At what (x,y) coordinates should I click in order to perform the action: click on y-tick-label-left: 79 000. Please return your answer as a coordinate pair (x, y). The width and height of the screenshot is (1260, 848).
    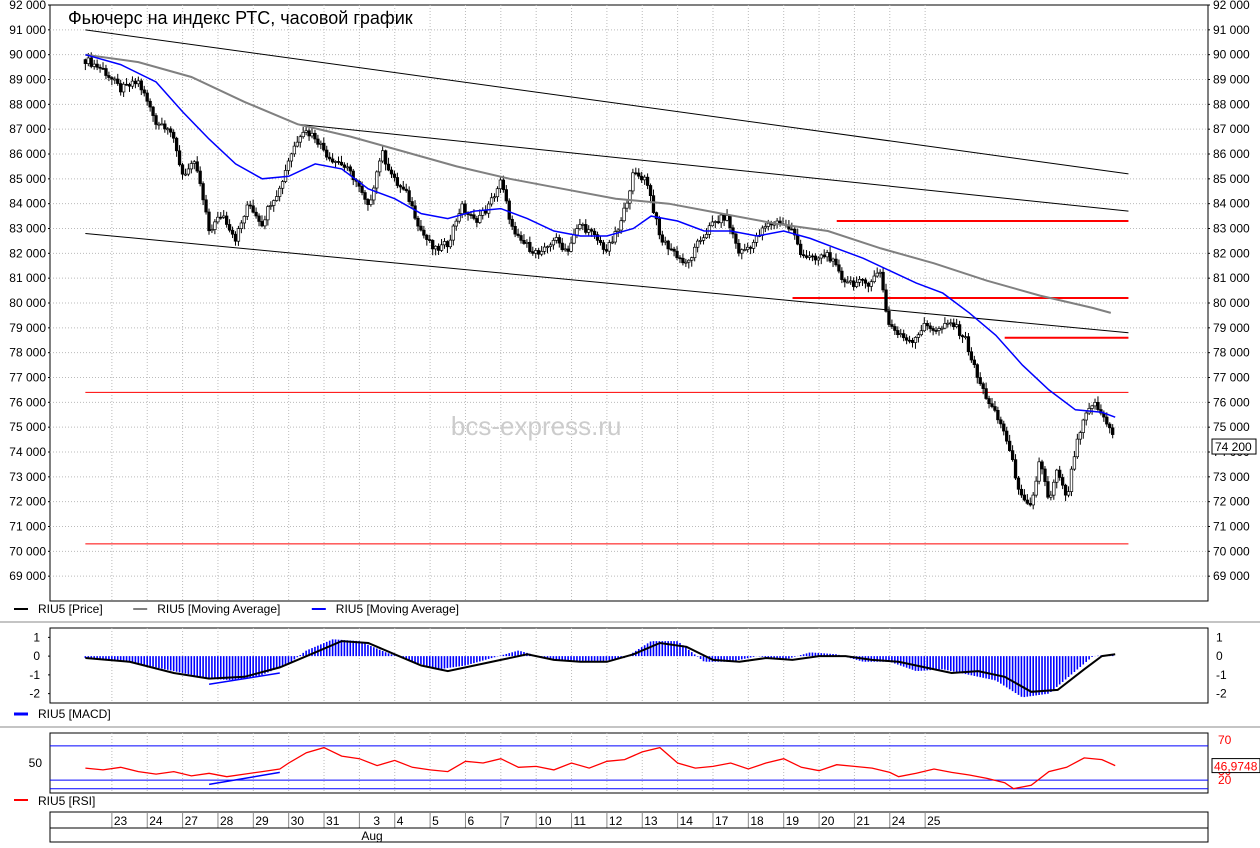
    Looking at the image, I should click on (27, 328).